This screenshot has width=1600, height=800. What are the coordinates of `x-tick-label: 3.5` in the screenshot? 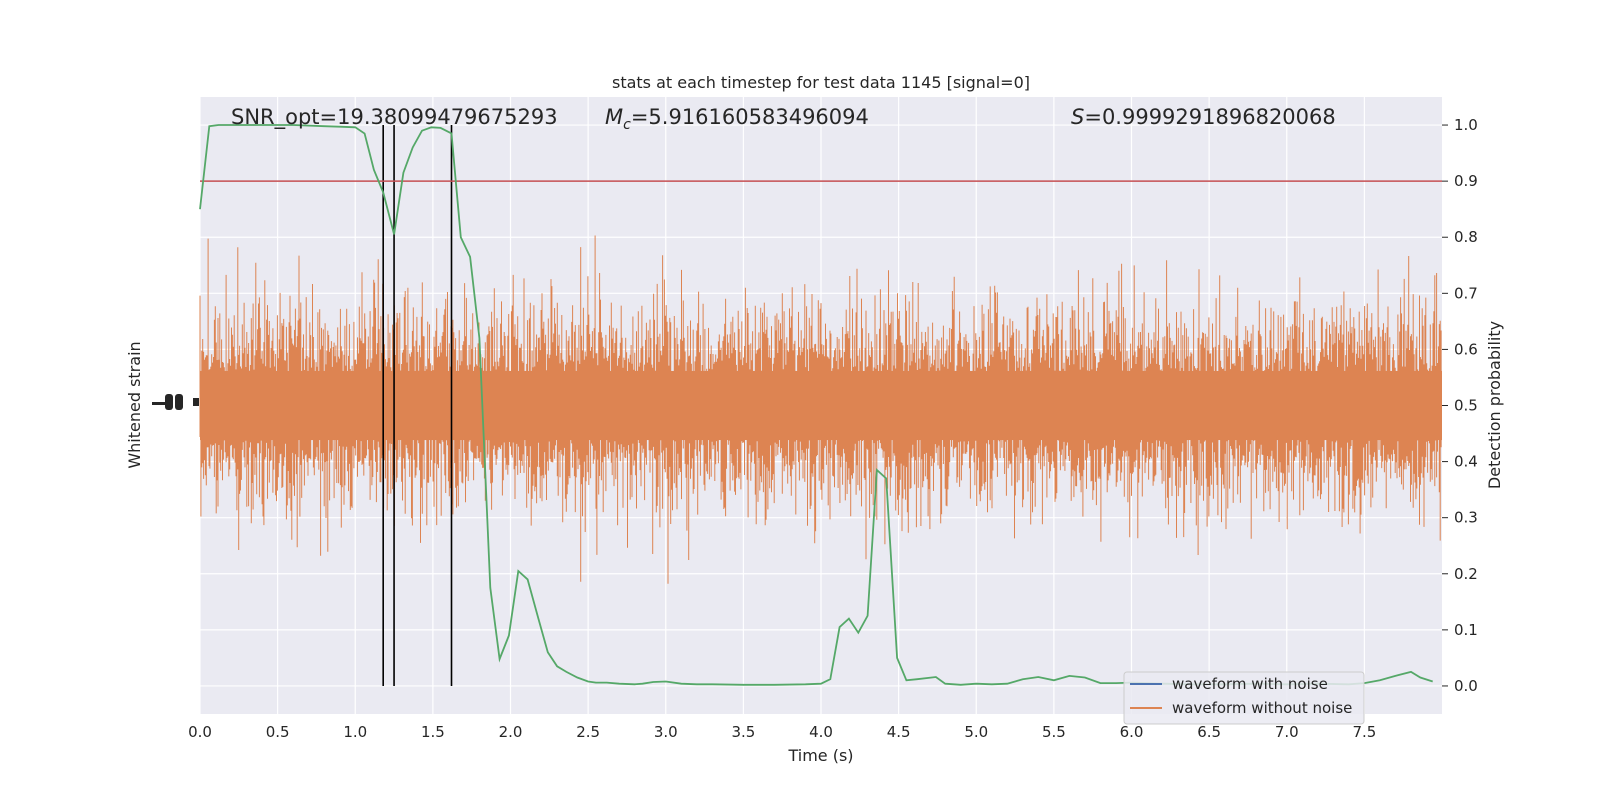 It's located at (743, 732).